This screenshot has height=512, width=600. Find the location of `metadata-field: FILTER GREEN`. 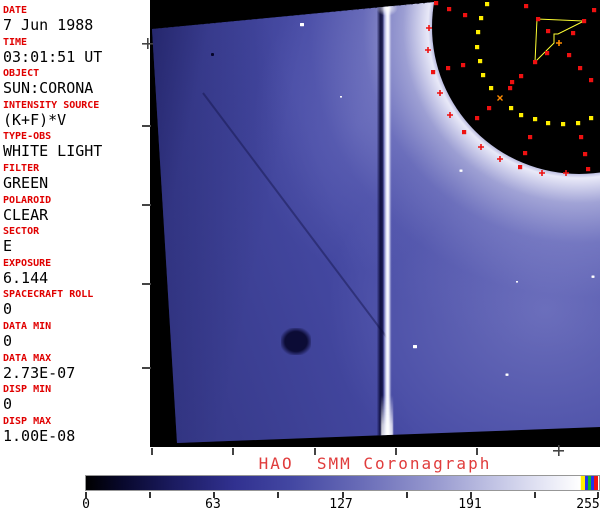

metadata-field: FILTER GREEN is located at coordinates (75, 178).